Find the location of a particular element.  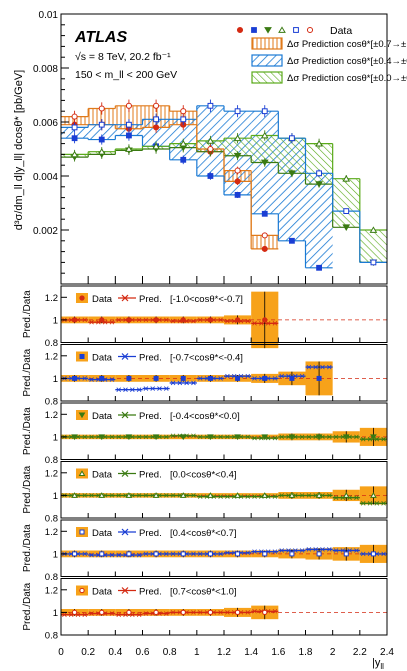

x-axis-label-main: |y is located at coordinates (376, 663).